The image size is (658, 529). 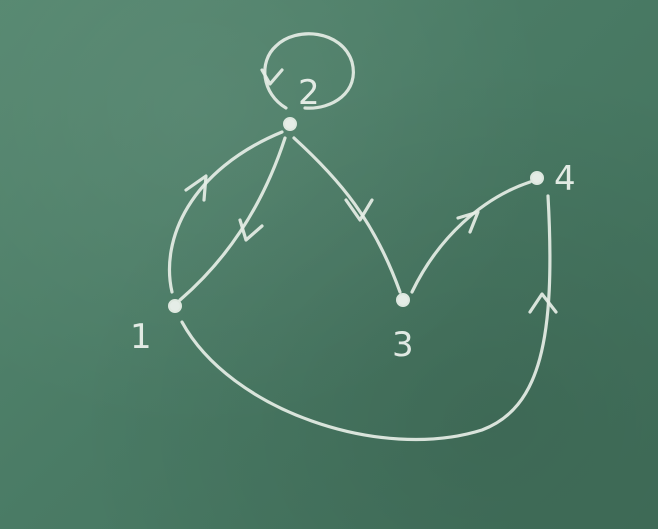 I want to click on edge-3-to-4-arrowhead, so click(x=468, y=222).